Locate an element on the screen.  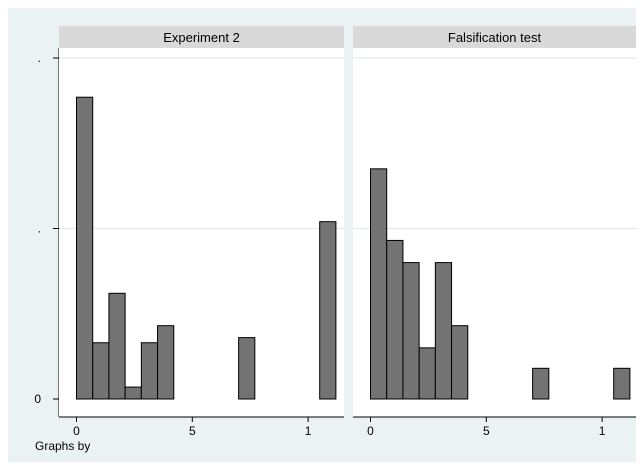
panel-title: Experiment 2 is located at coordinates (201, 37).